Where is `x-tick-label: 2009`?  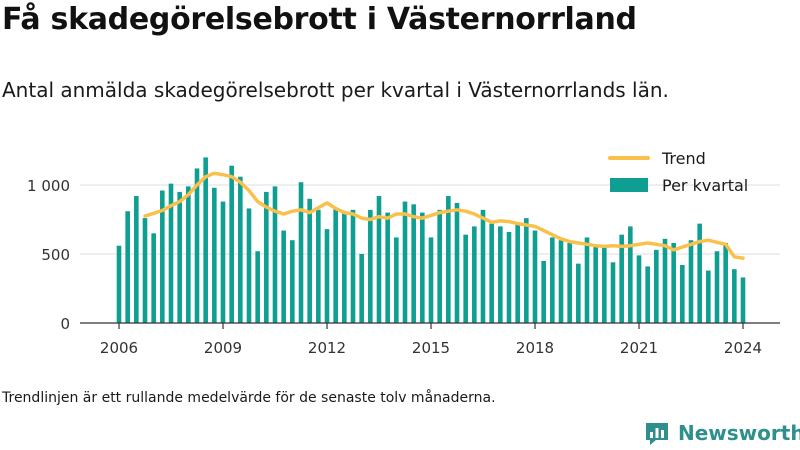
x-tick-label: 2009 is located at coordinates (223, 348).